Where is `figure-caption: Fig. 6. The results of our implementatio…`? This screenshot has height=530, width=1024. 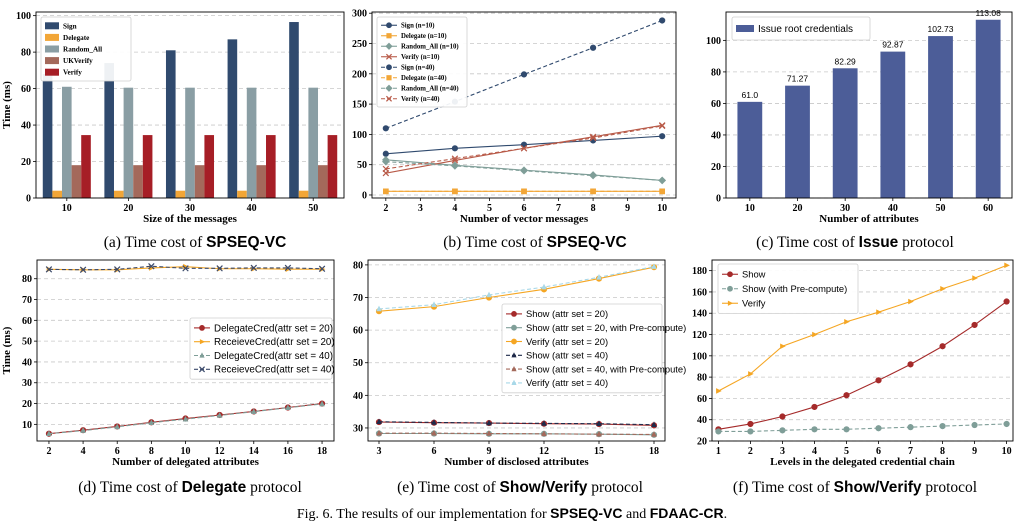
figure-caption: Fig. 6. The results of our implementatio… is located at coordinates (512, 513).